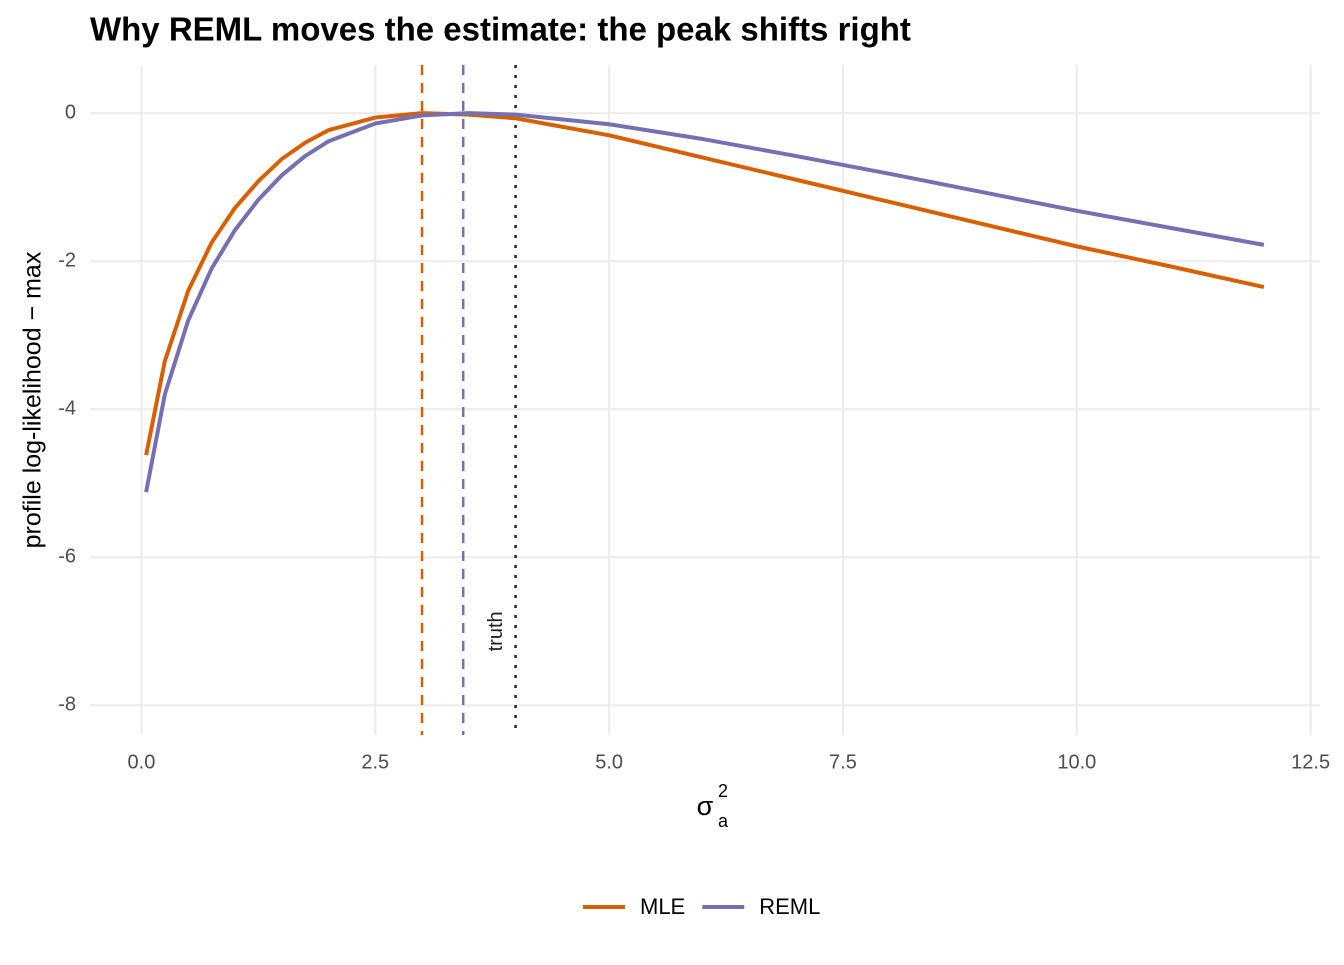  I want to click on x-tick-label: 2.5, so click(375, 762).